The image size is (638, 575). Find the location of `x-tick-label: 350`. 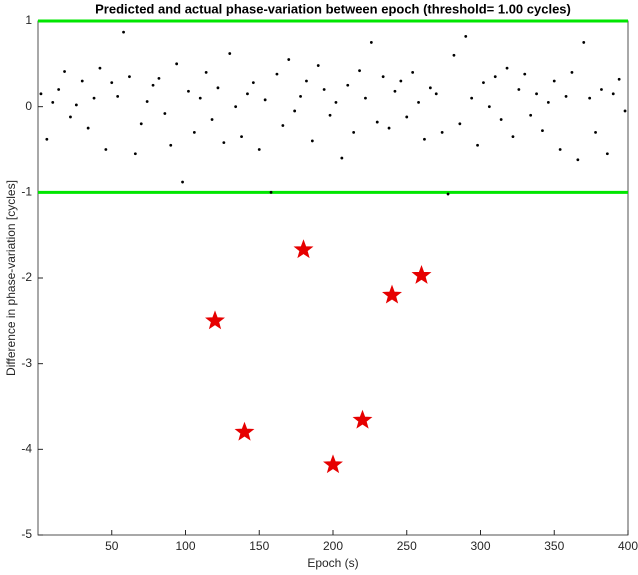

x-tick-label: 350 is located at coordinates (554, 546).